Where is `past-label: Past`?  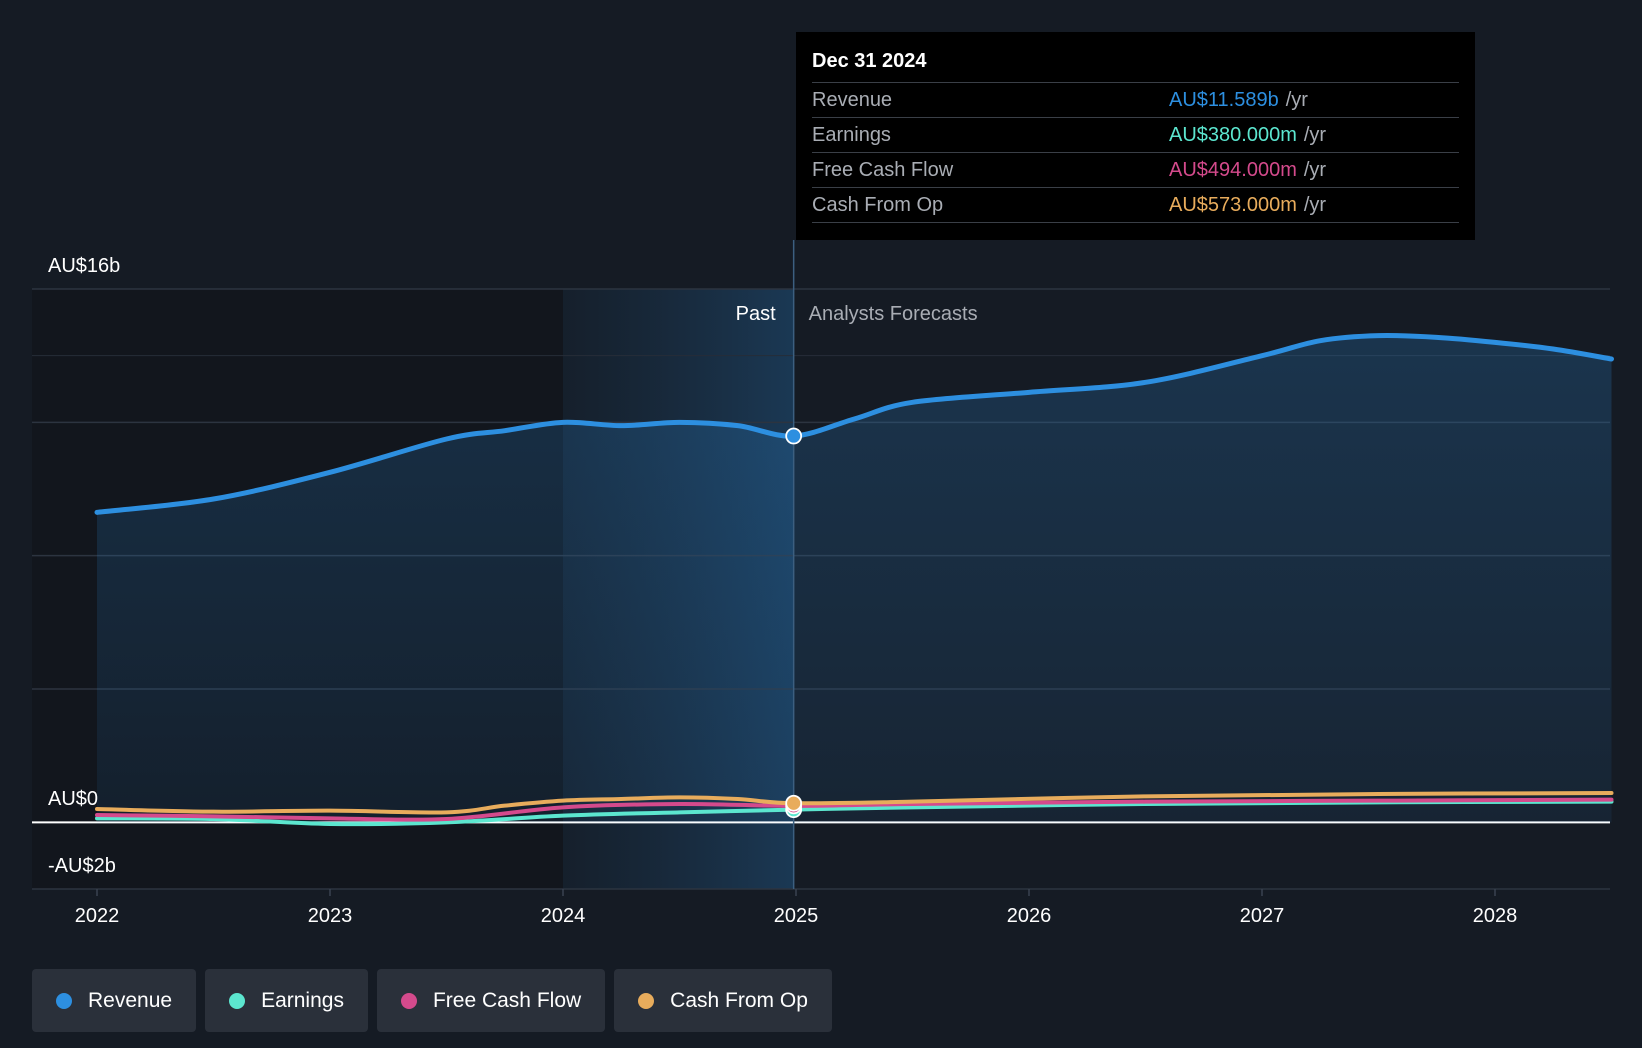 past-label: Past is located at coordinates (756, 314).